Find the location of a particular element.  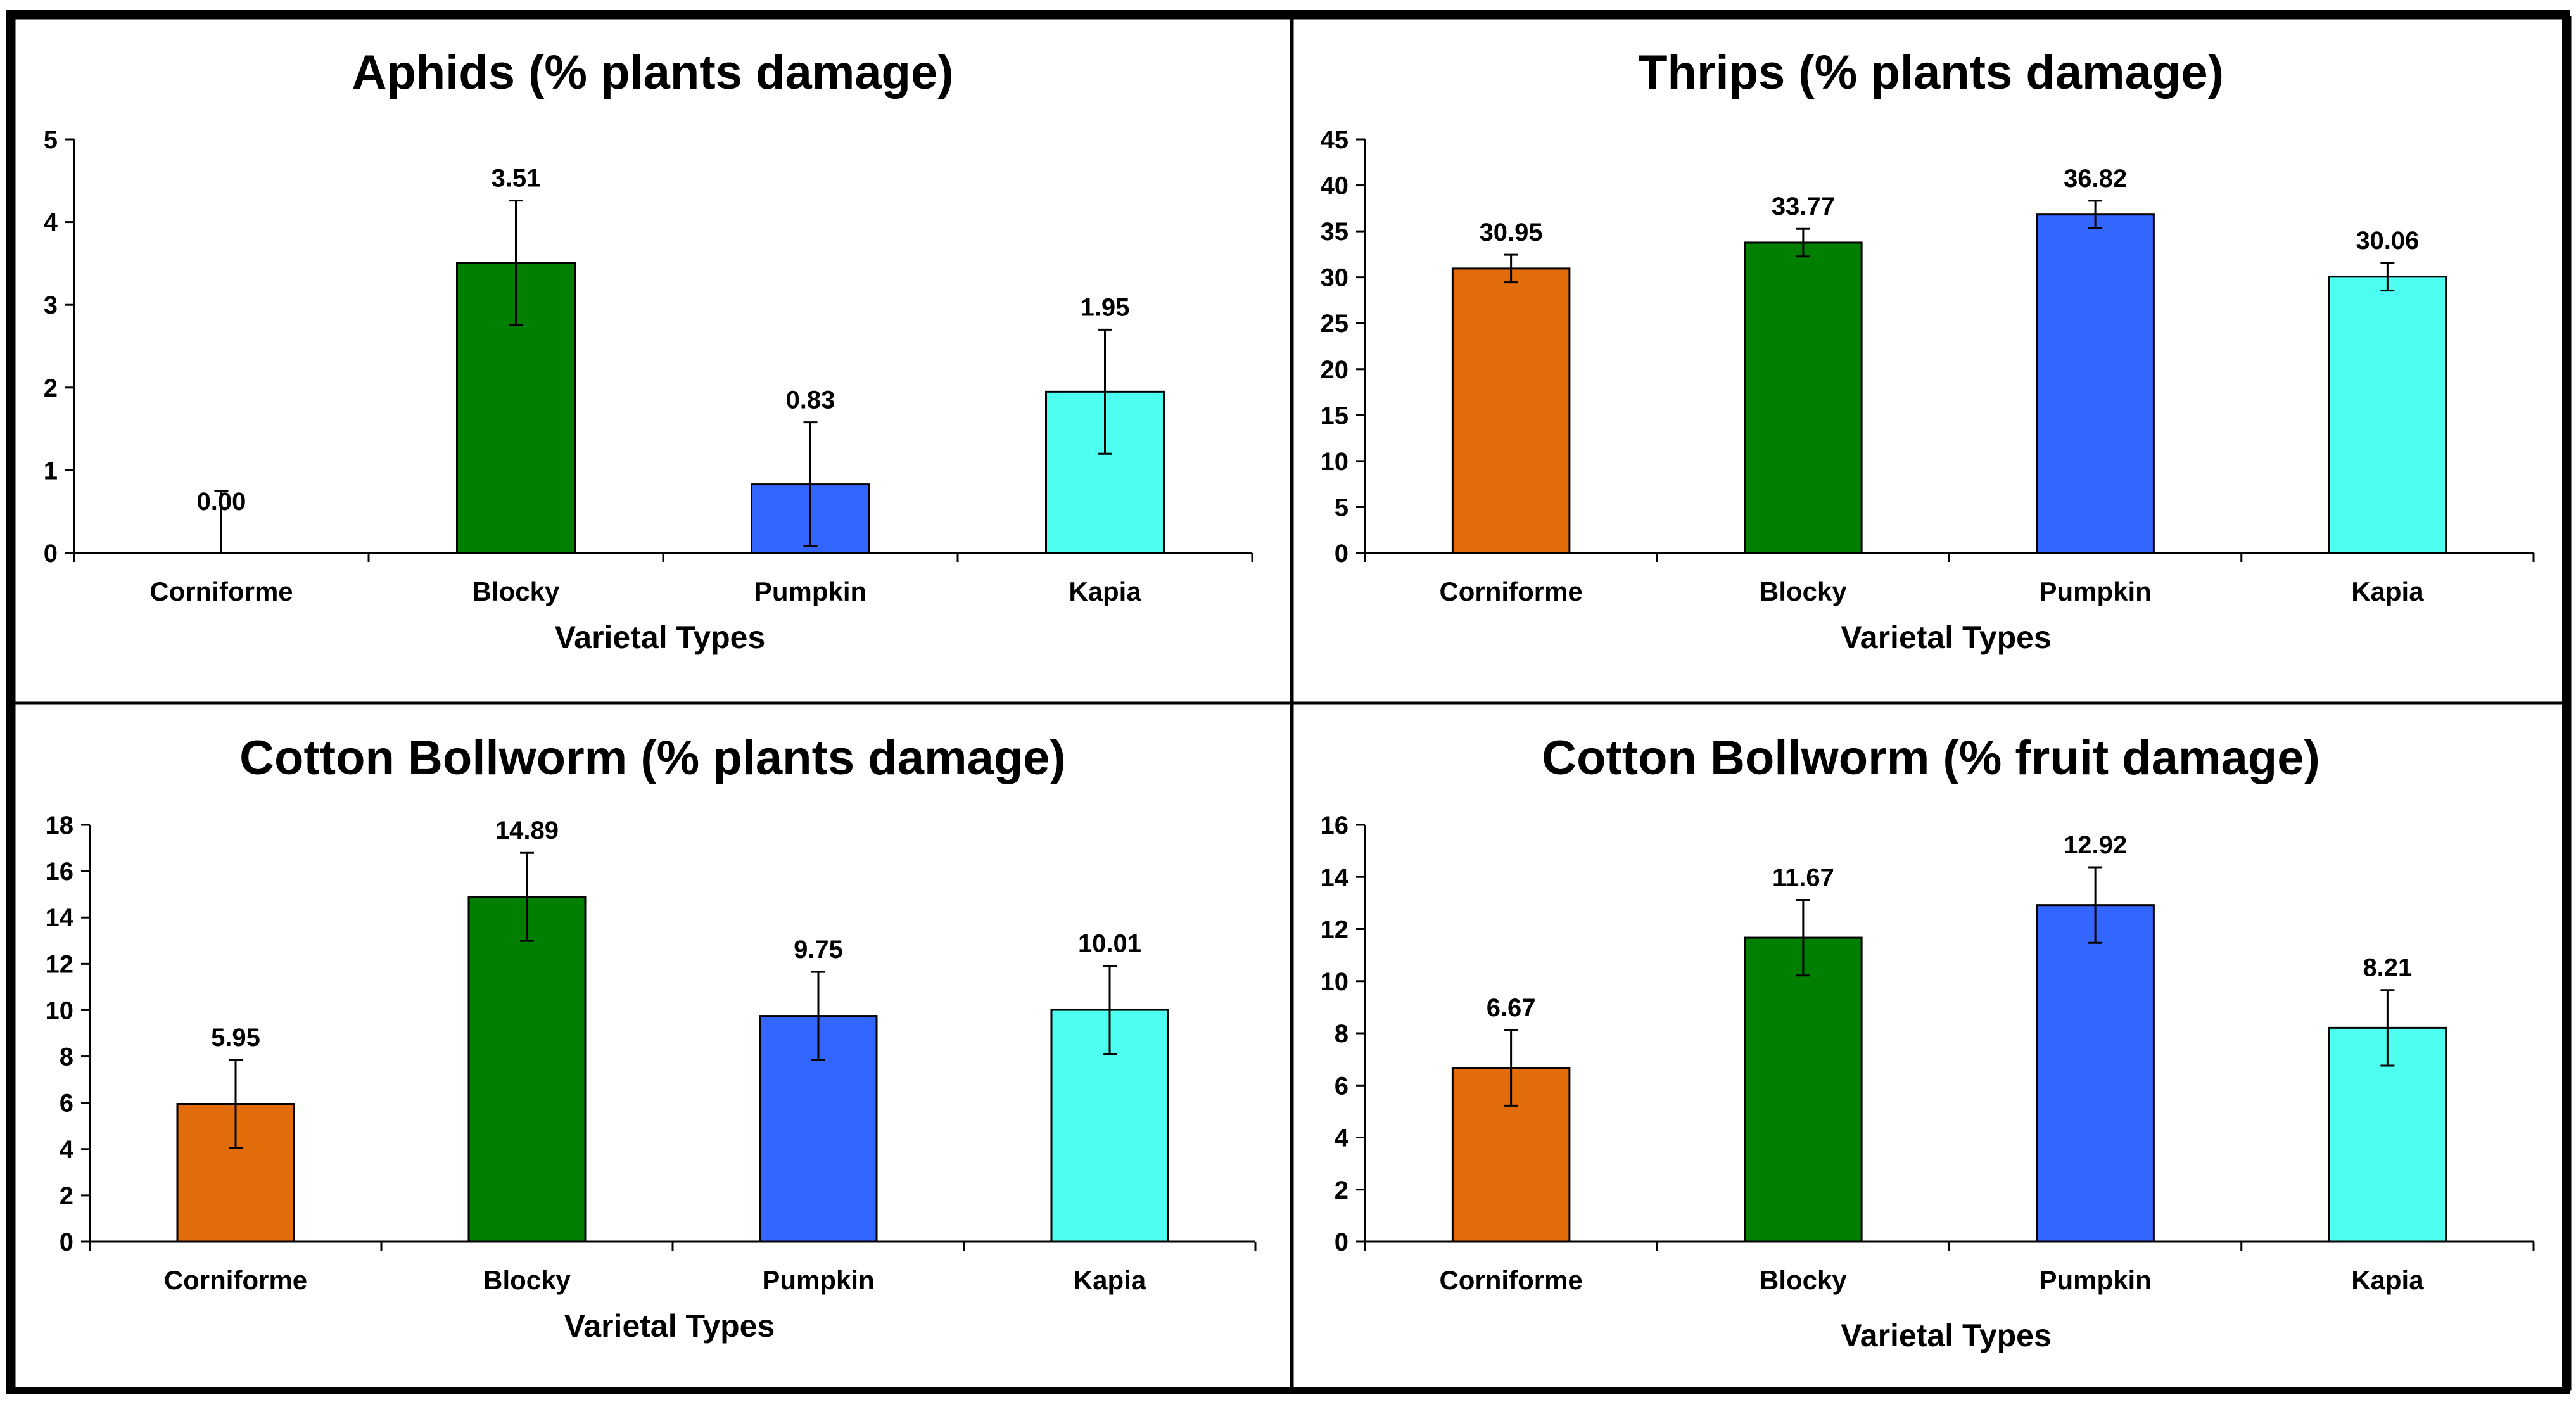

data-label-blocky: 33.77 is located at coordinates (1803, 206).